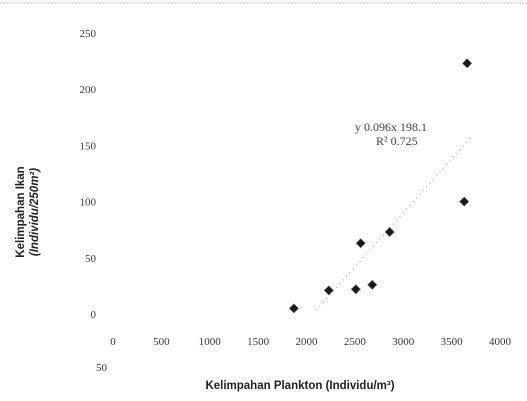 This screenshot has width=527, height=401. What do you see at coordinates (88, 34) in the screenshot?
I see `y-tick-label-250: 250` at bounding box center [88, 34].